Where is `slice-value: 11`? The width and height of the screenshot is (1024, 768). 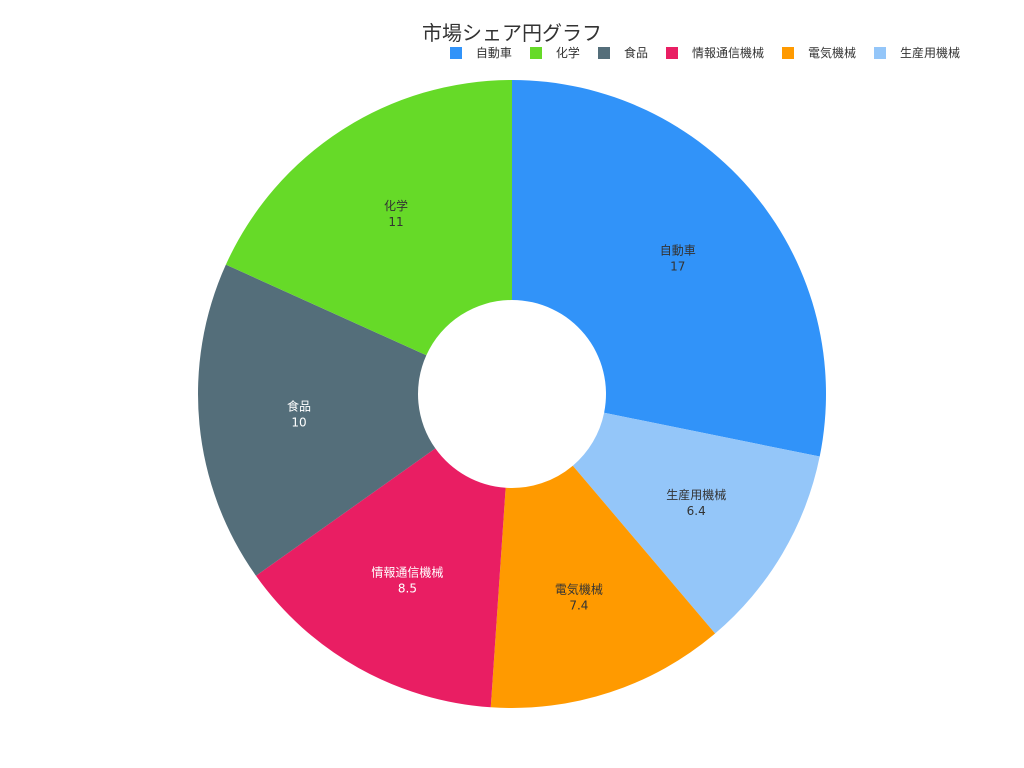 slice-value: 11 is located at coordinates (395, 222).